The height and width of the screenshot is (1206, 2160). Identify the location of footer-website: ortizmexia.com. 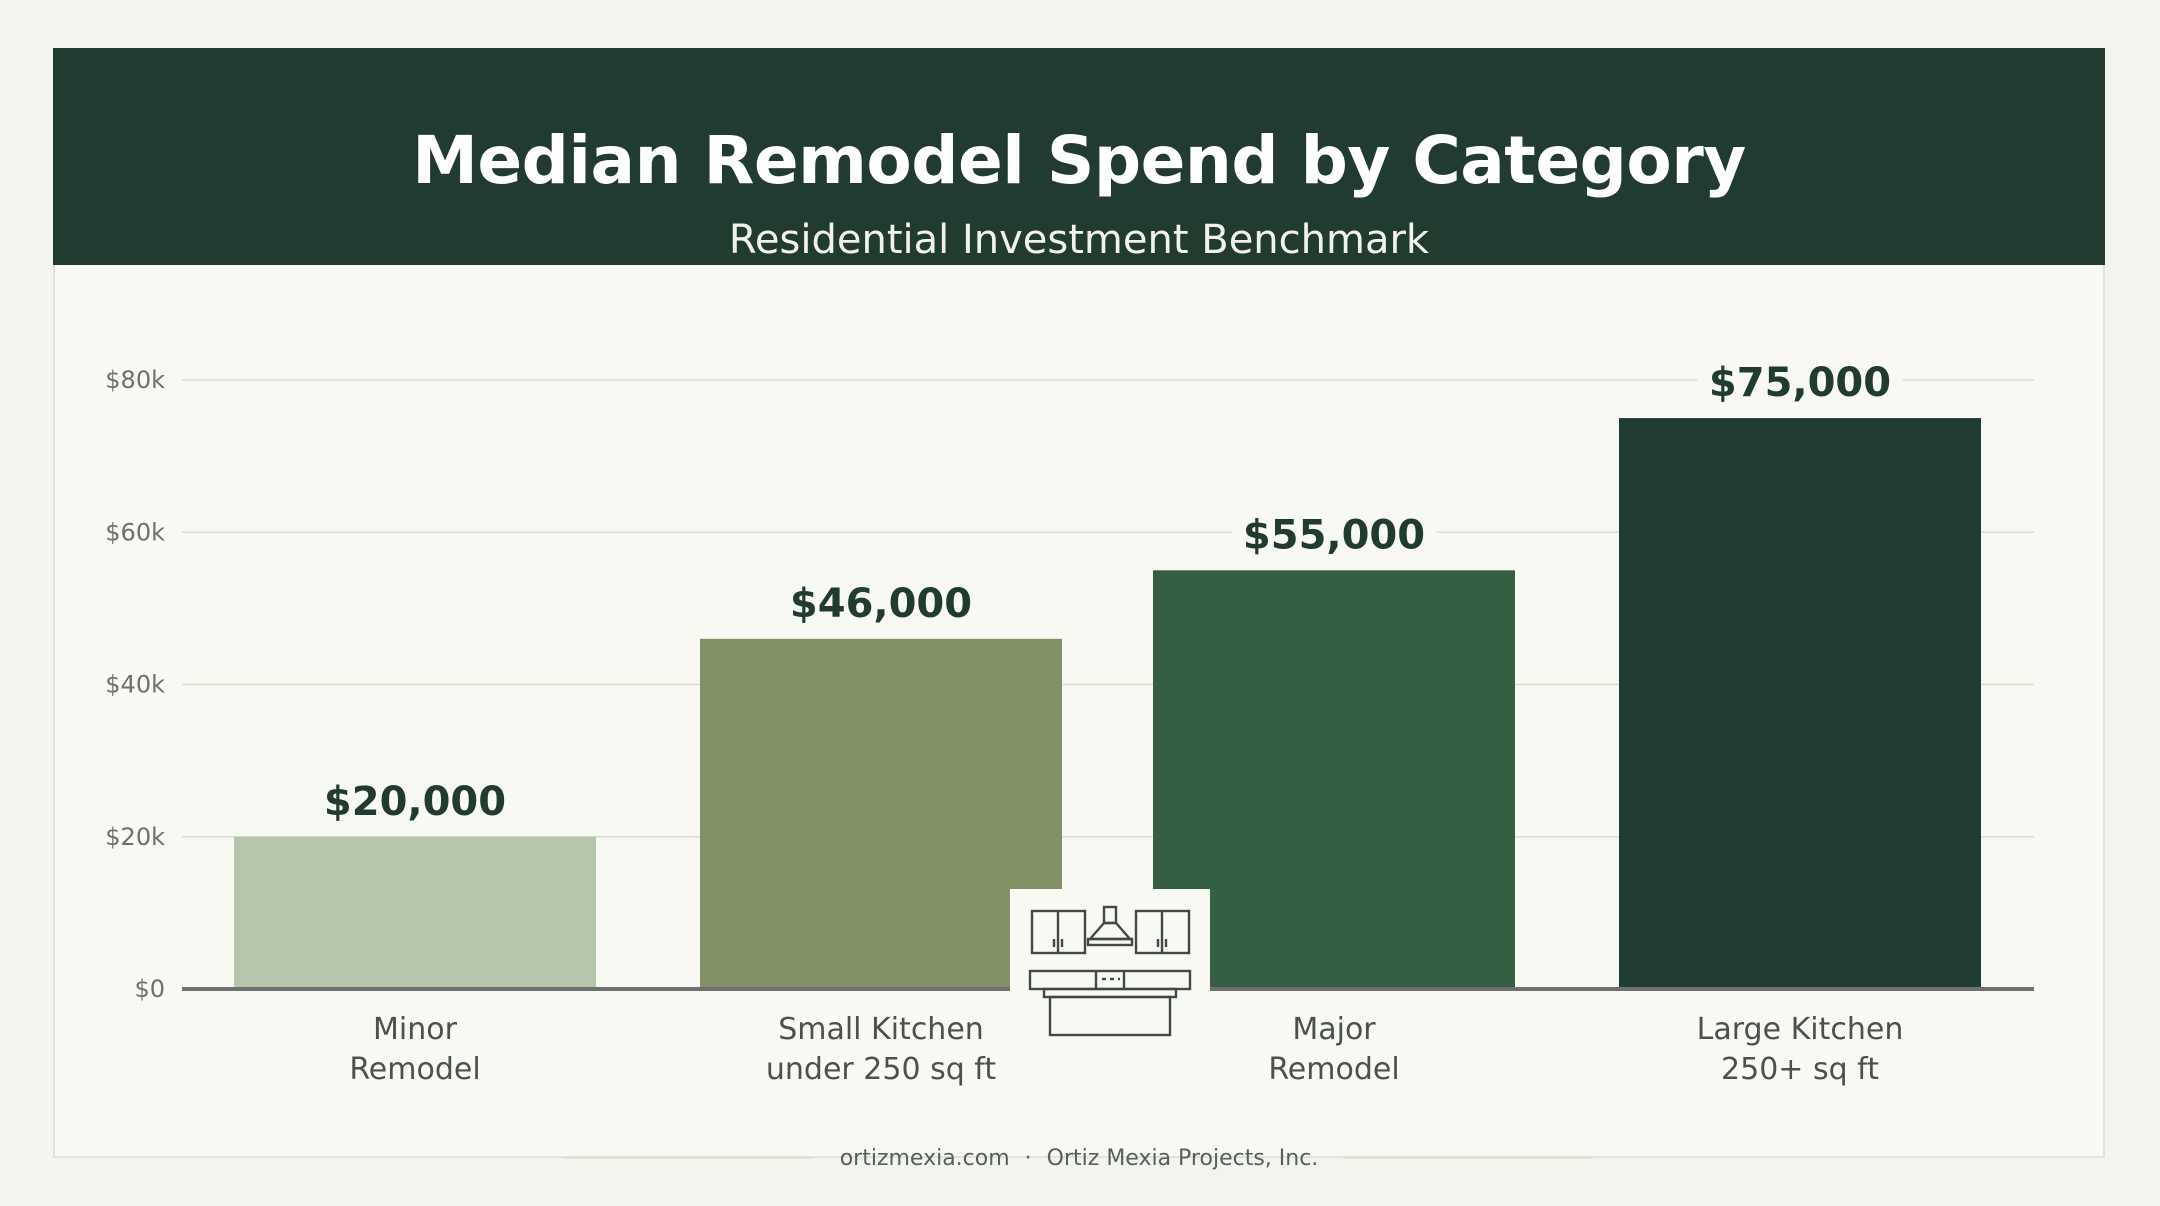
(924, 1158).